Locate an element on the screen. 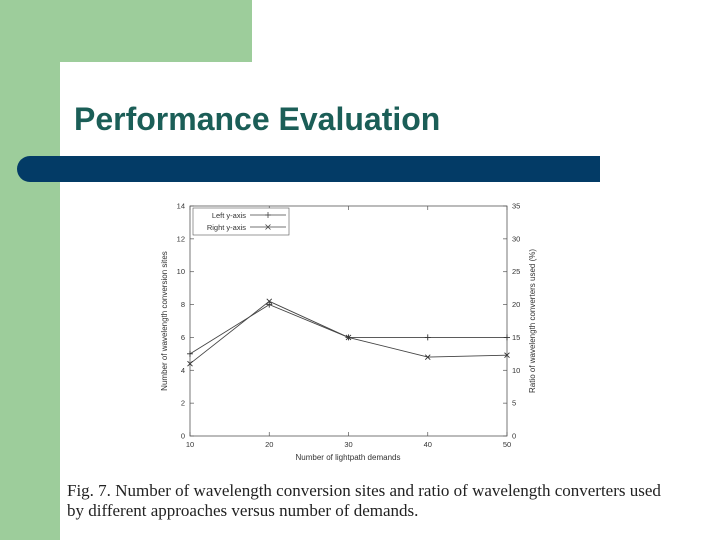  series-line-right-axis is located at coordinates (348, 332).